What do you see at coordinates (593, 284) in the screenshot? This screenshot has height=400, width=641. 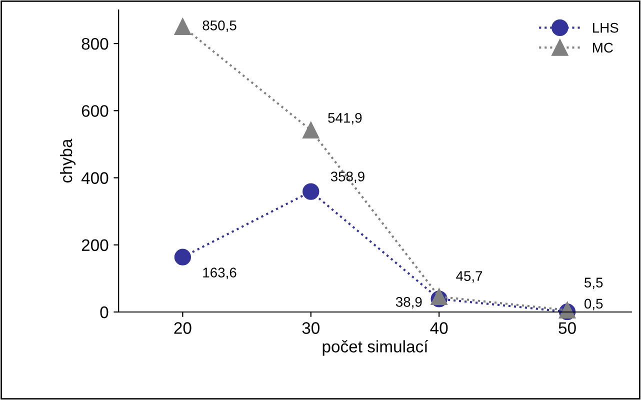 I see `data-label: 5,5` at bounding box center [593, 284].